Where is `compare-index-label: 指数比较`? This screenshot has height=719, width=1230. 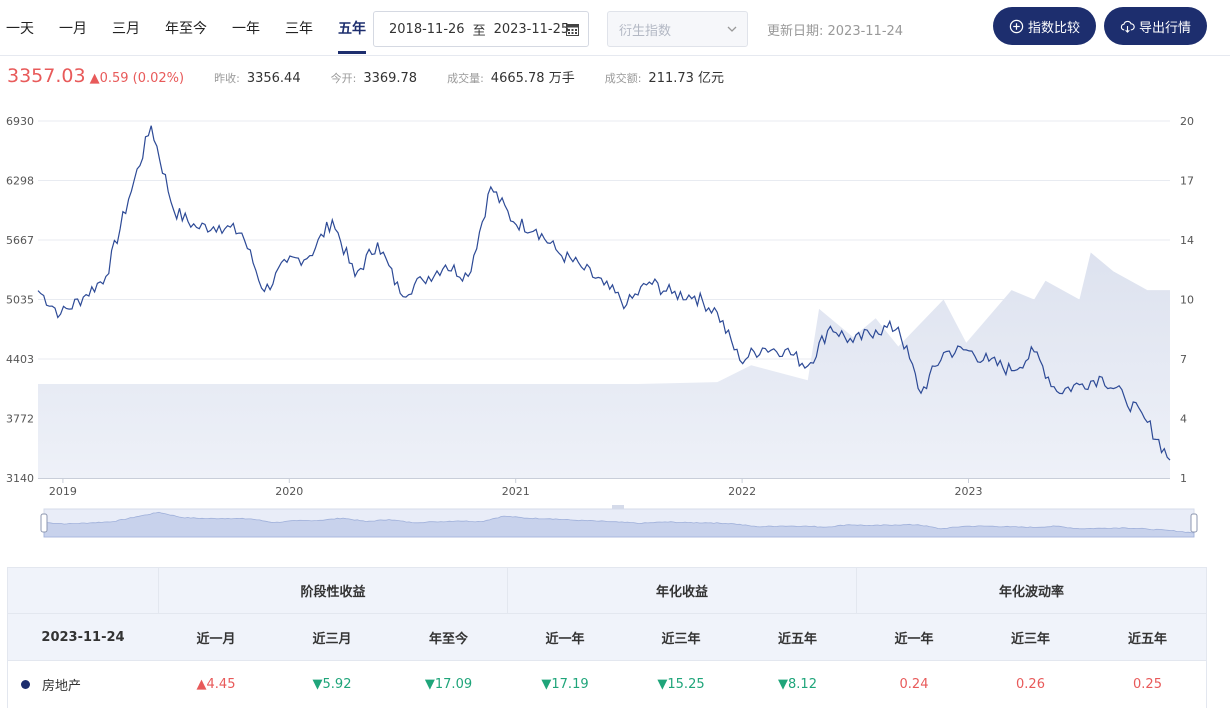 compare-index-label: 指数比较 is located at coordinates (1053, 28).